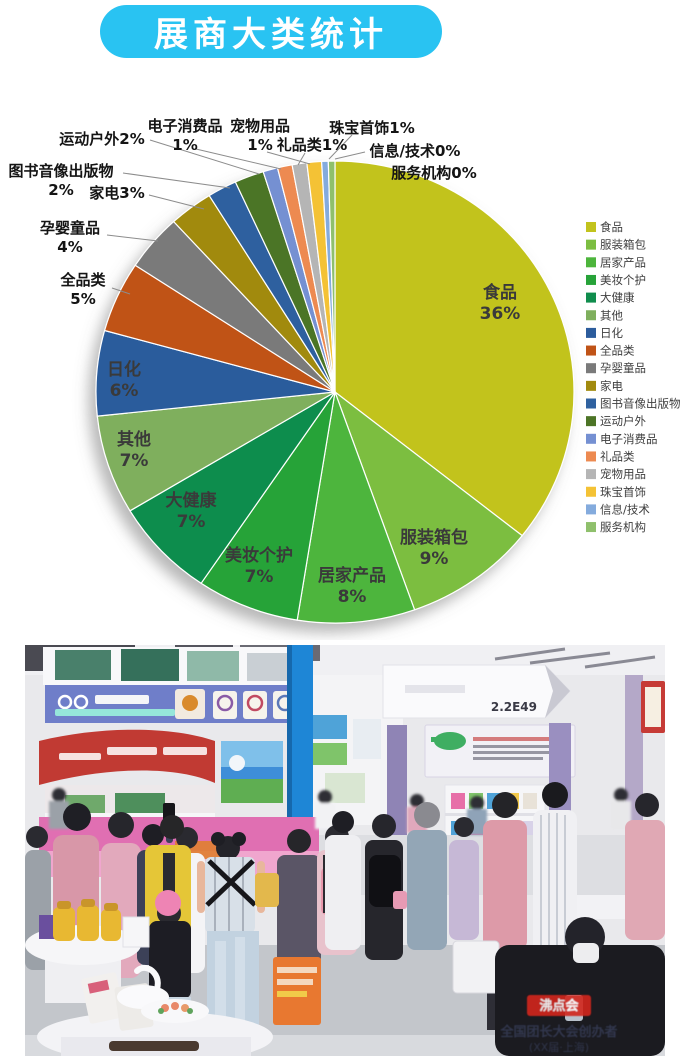 The height and width of the screenshot is (1061, 689). I want to click on slice-label-7: 全品类 5%, so click(82, 289).